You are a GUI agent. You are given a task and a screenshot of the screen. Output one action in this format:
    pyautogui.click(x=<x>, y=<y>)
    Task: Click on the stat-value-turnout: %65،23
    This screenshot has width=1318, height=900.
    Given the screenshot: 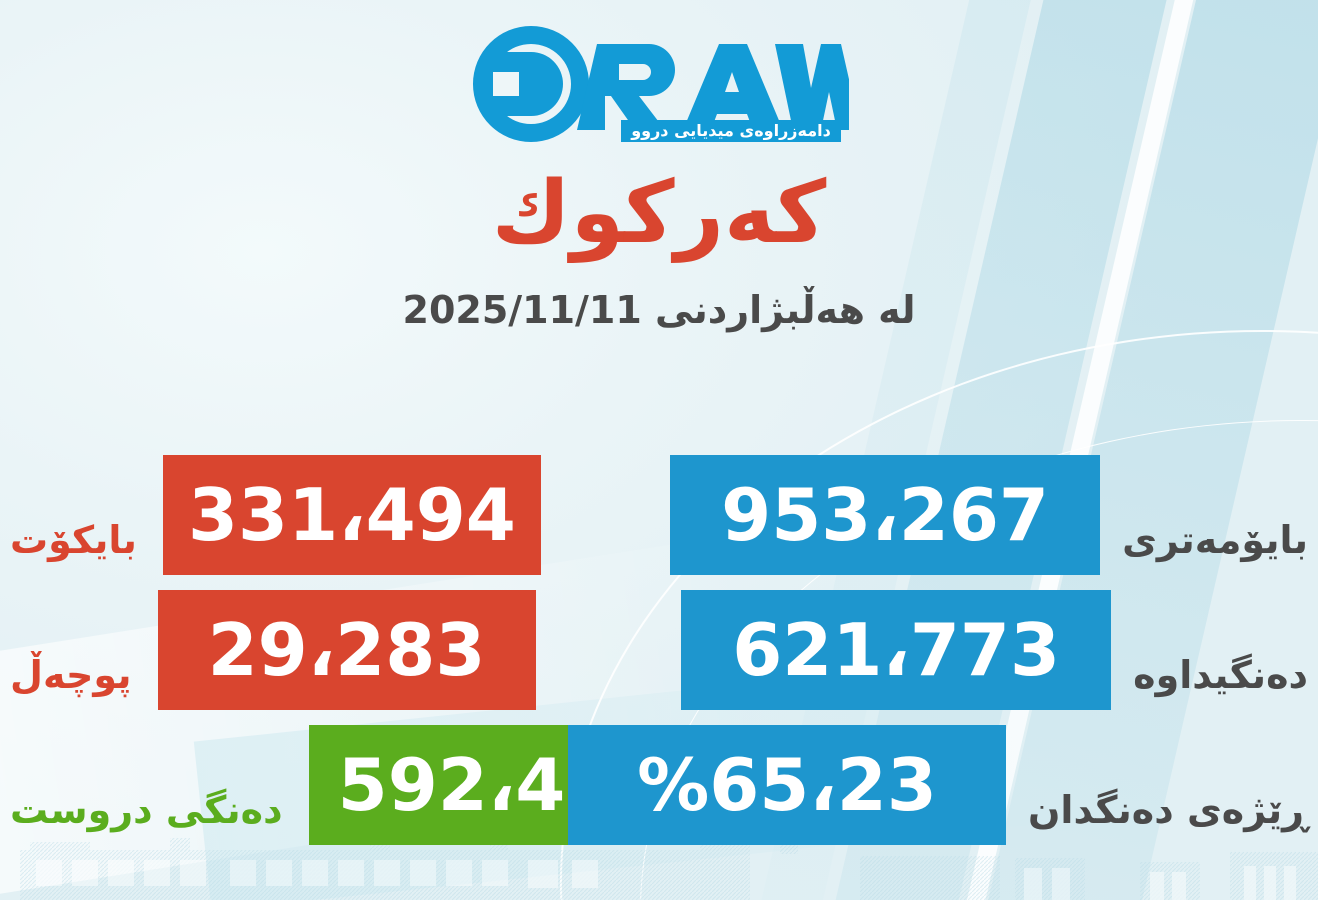 What is the action you would take?
    pyautogui.click(x=787, y=785)
    